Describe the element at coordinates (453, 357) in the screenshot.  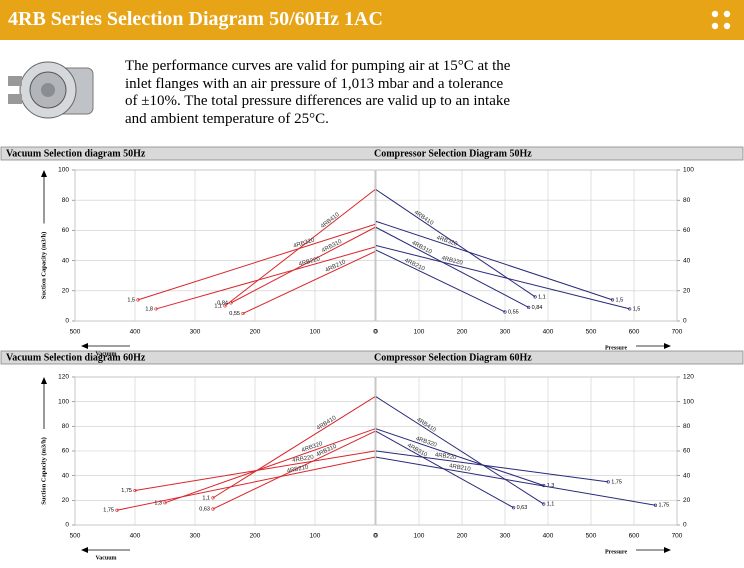
I see `chart-title: Compressor Selection Diagram 60Hz` at that location.